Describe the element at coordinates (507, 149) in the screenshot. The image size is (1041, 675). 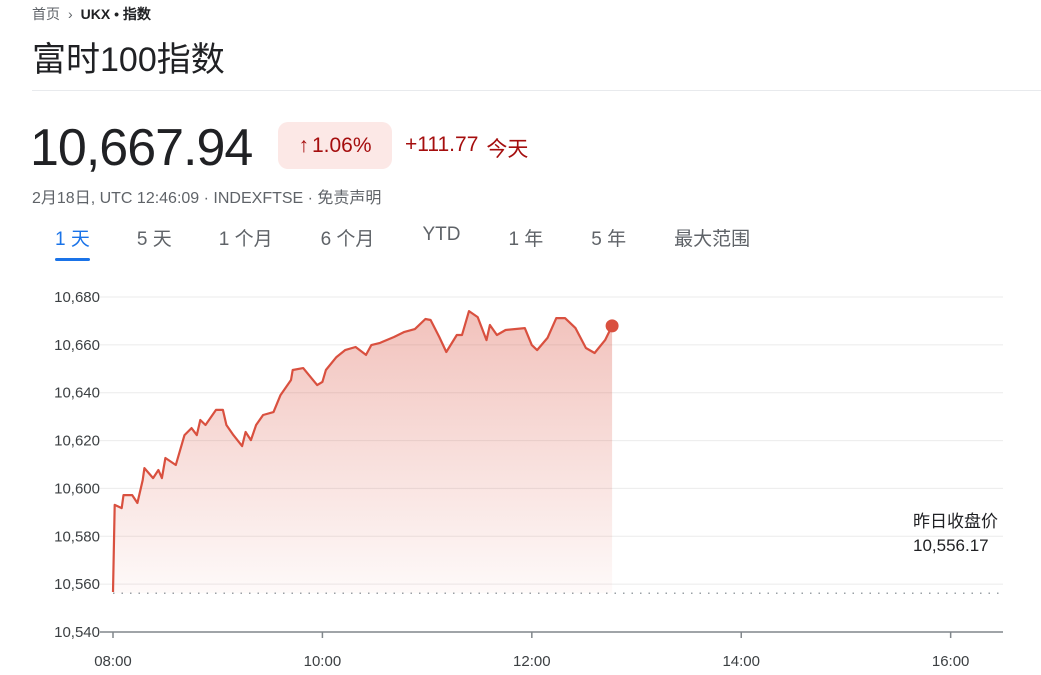
I see `change-period: 今天` at that location.